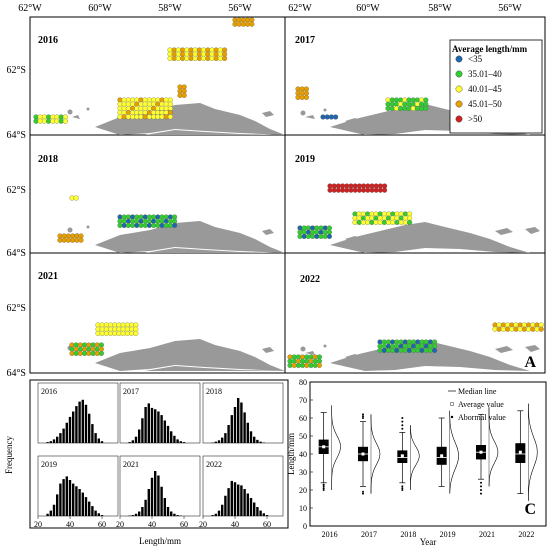 This screenshot has height=547, width=550. I want to click on x-tick-label: 40, so click(235, 524).